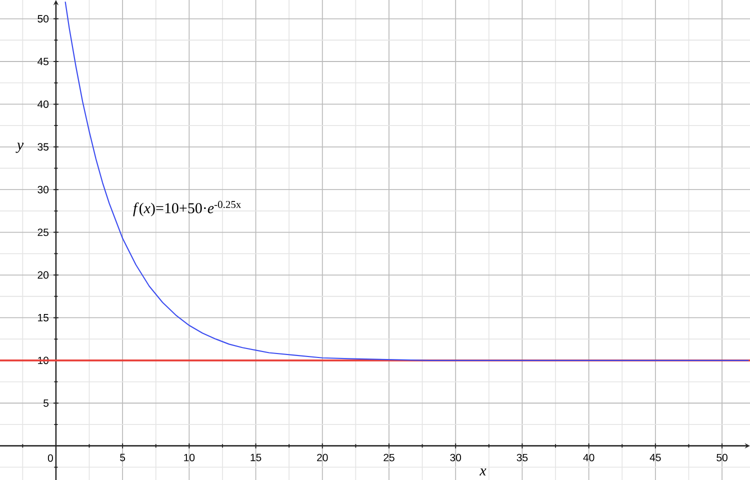  Describe the element at coordinates (722, 458) in the screenshot. I see `x-tick-label: 50` at that location.